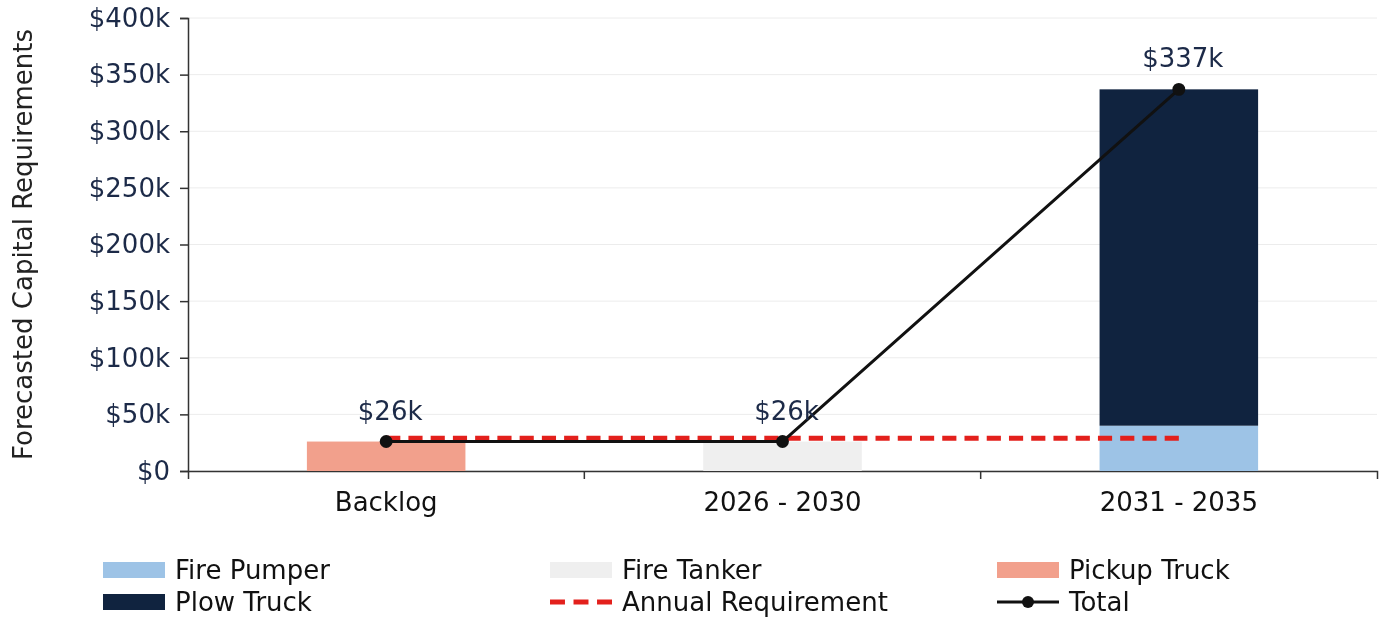 The width and height of the screenshot is (1384, 617). What do you see at coordinates (129, 357) in the screenshot?
I see `y-tick-label: $100k` at bounding box center [129, 357].